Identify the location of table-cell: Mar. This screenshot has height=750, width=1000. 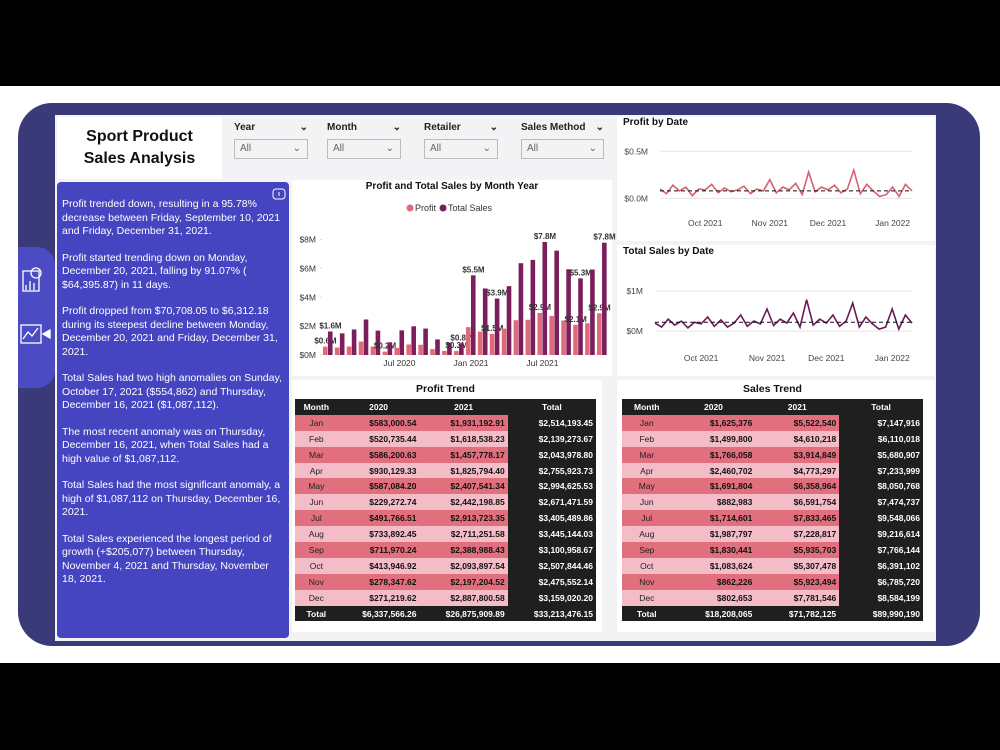
(316, 454).